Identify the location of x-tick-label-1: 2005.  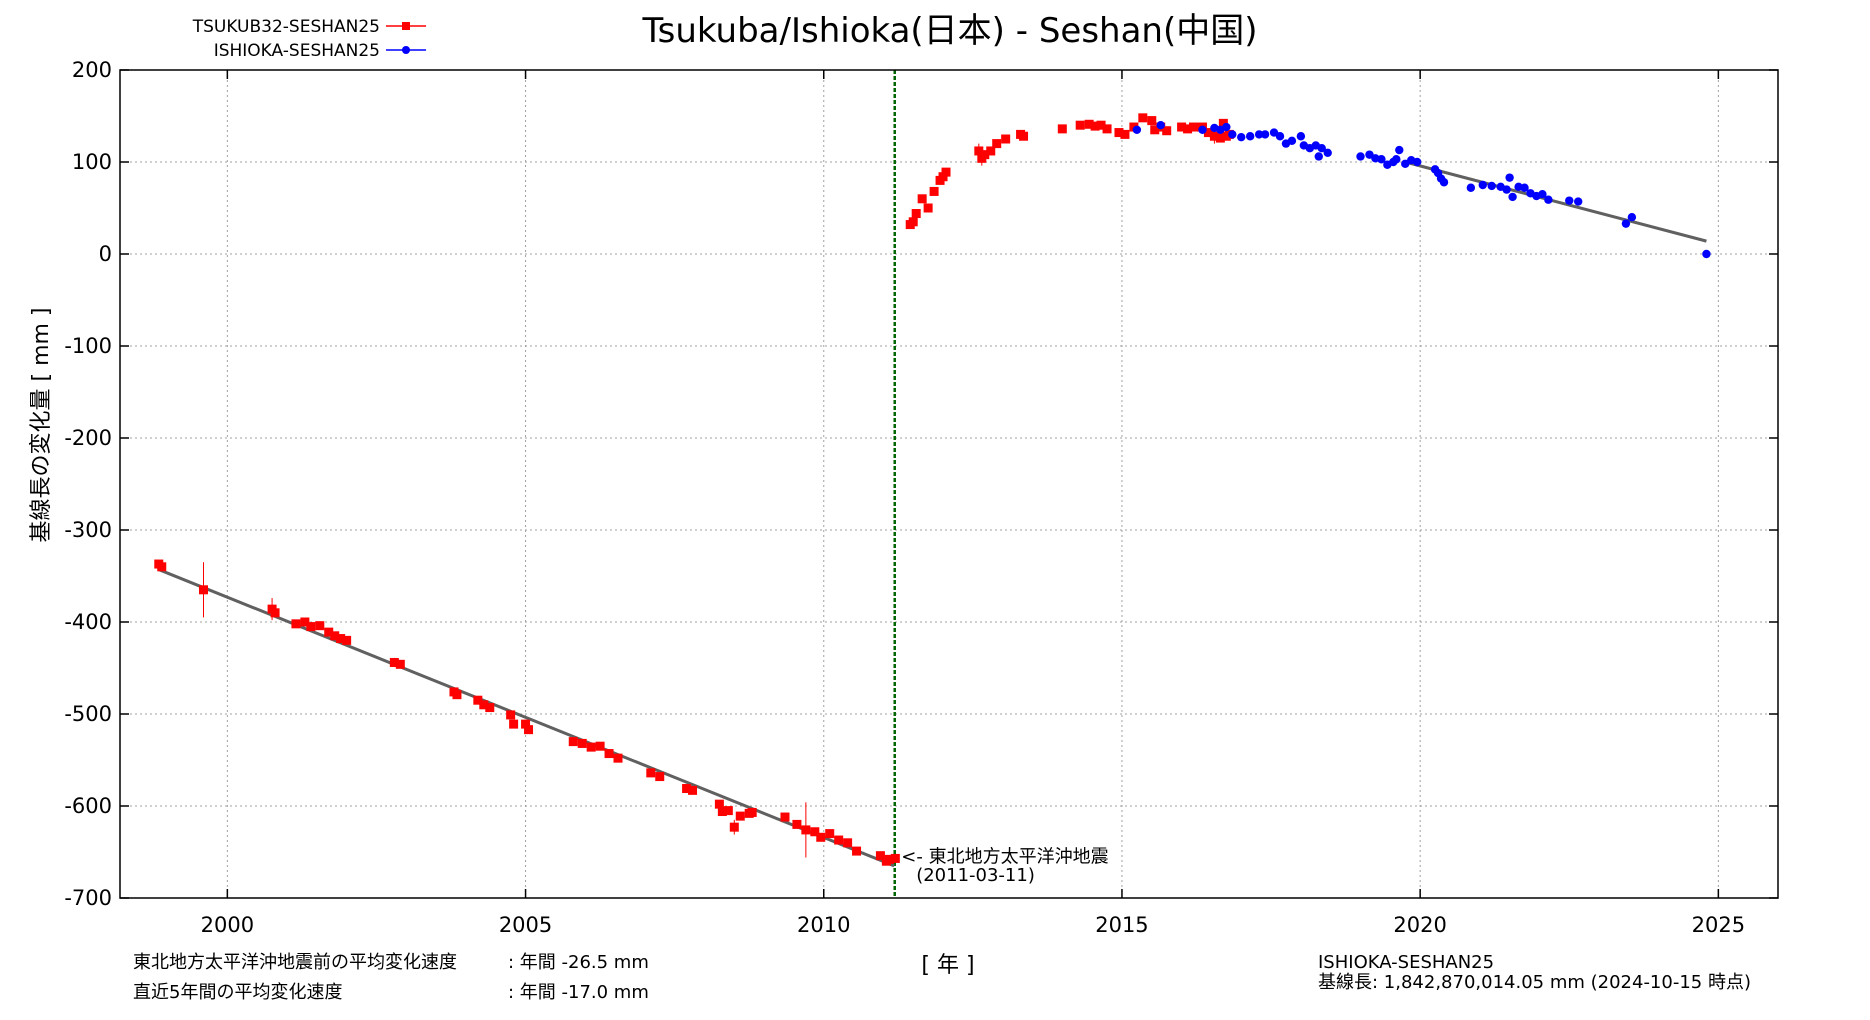
(525, 925).